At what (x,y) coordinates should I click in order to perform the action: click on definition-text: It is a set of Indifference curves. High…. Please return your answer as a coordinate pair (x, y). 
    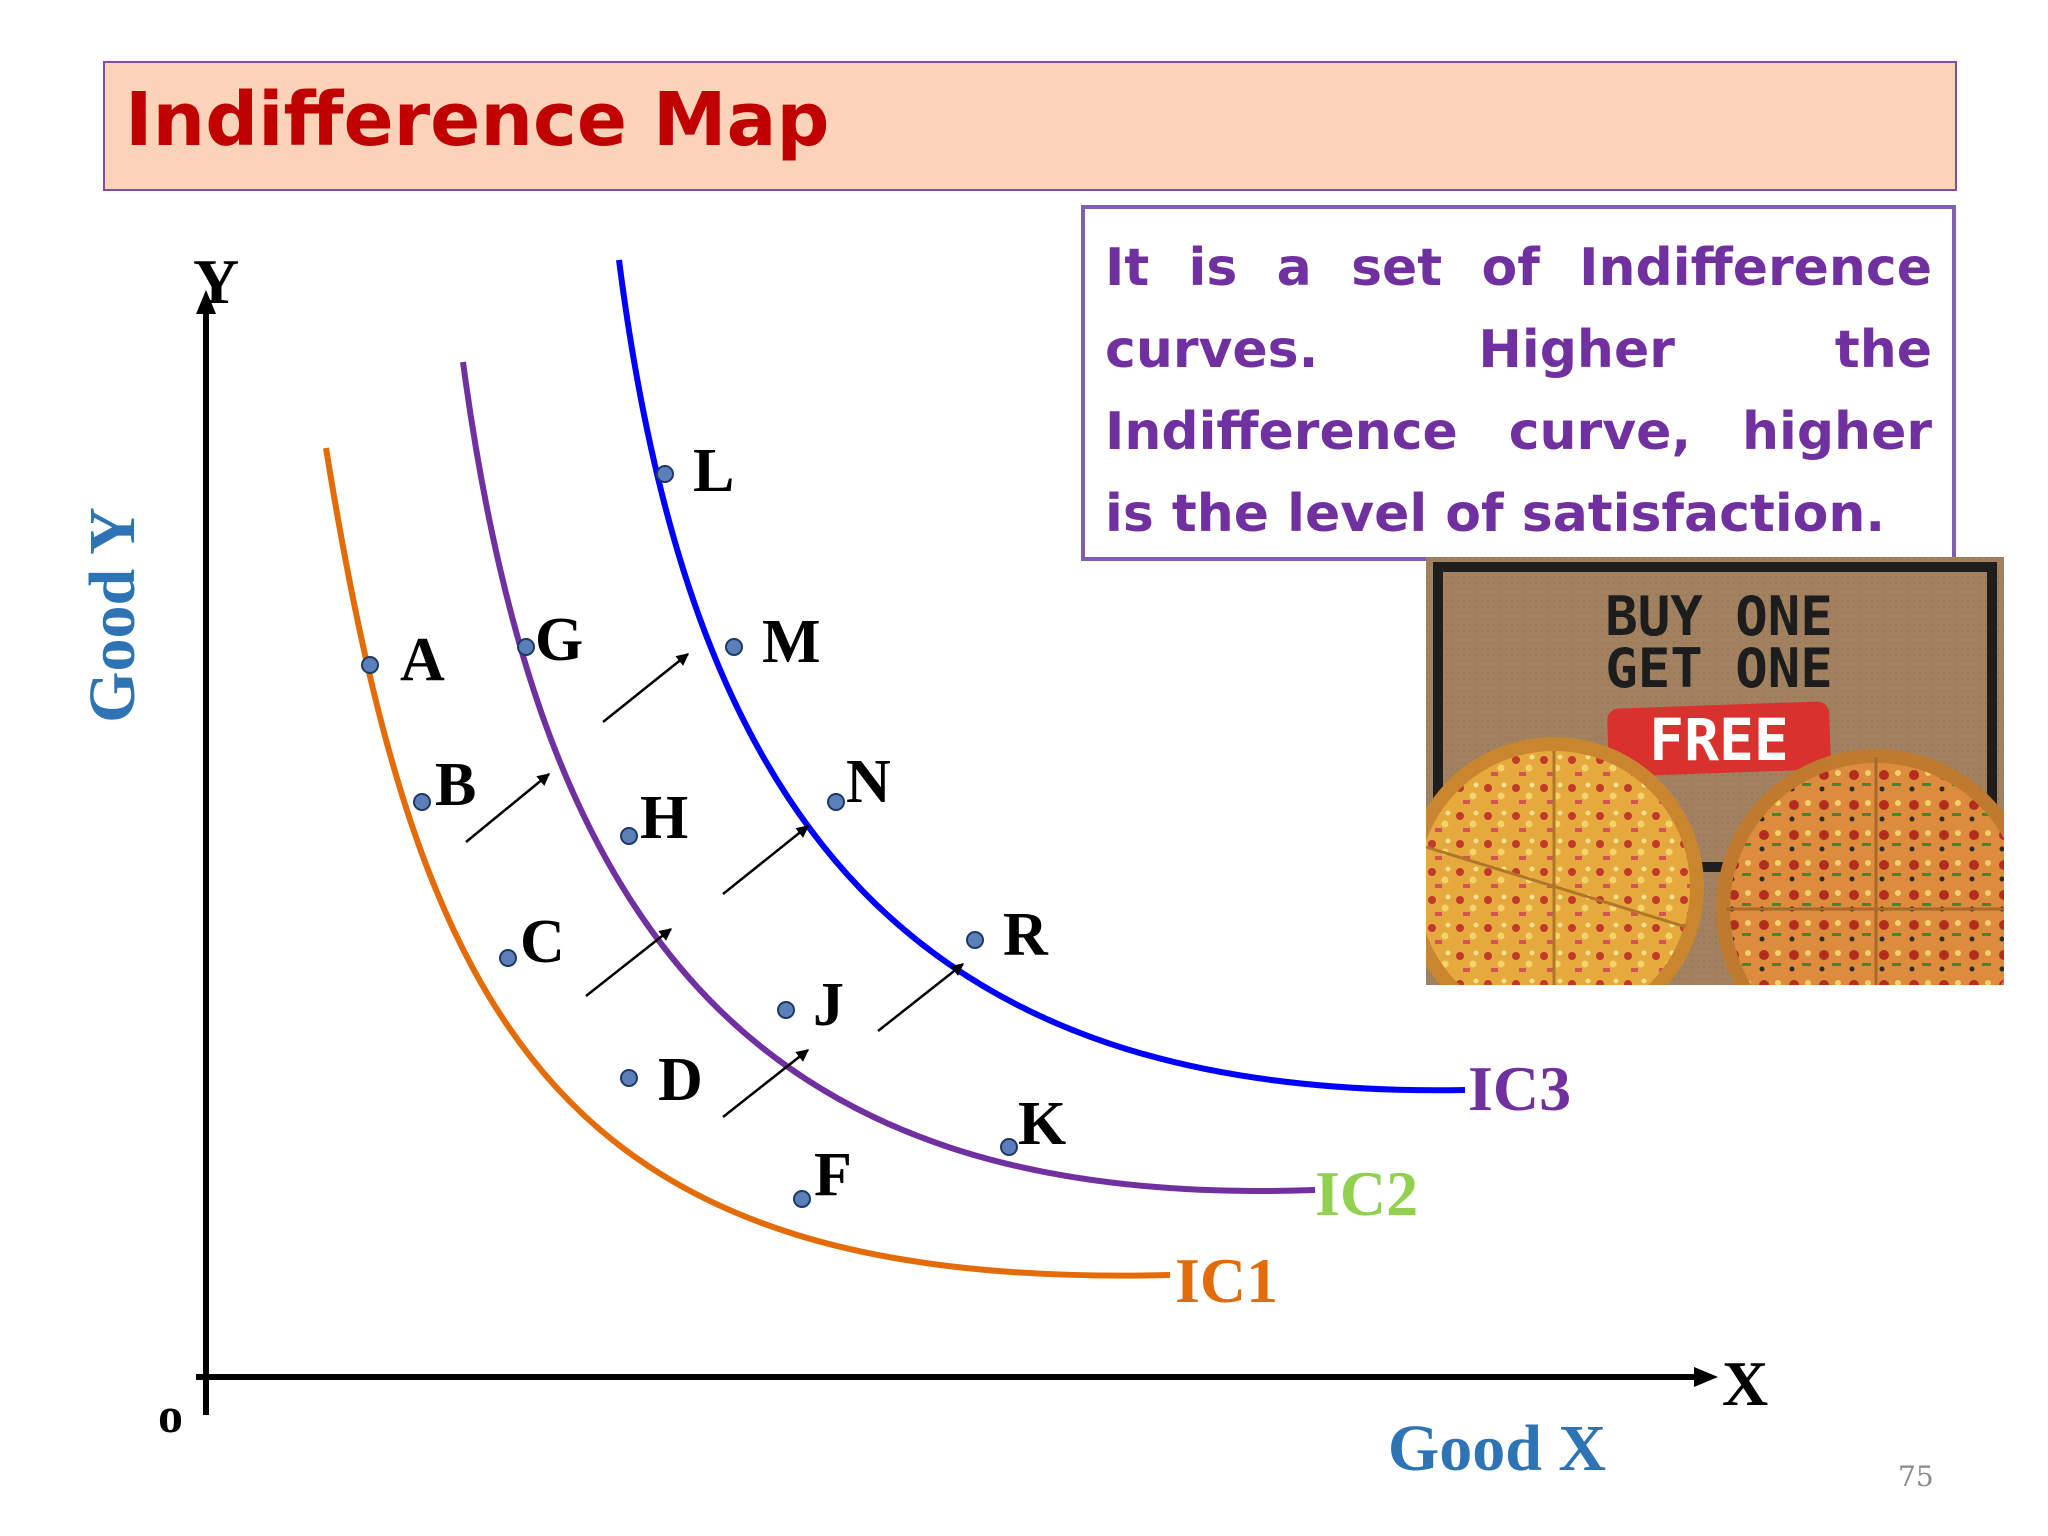
    Looking at the image, I should click on (1518, 391).